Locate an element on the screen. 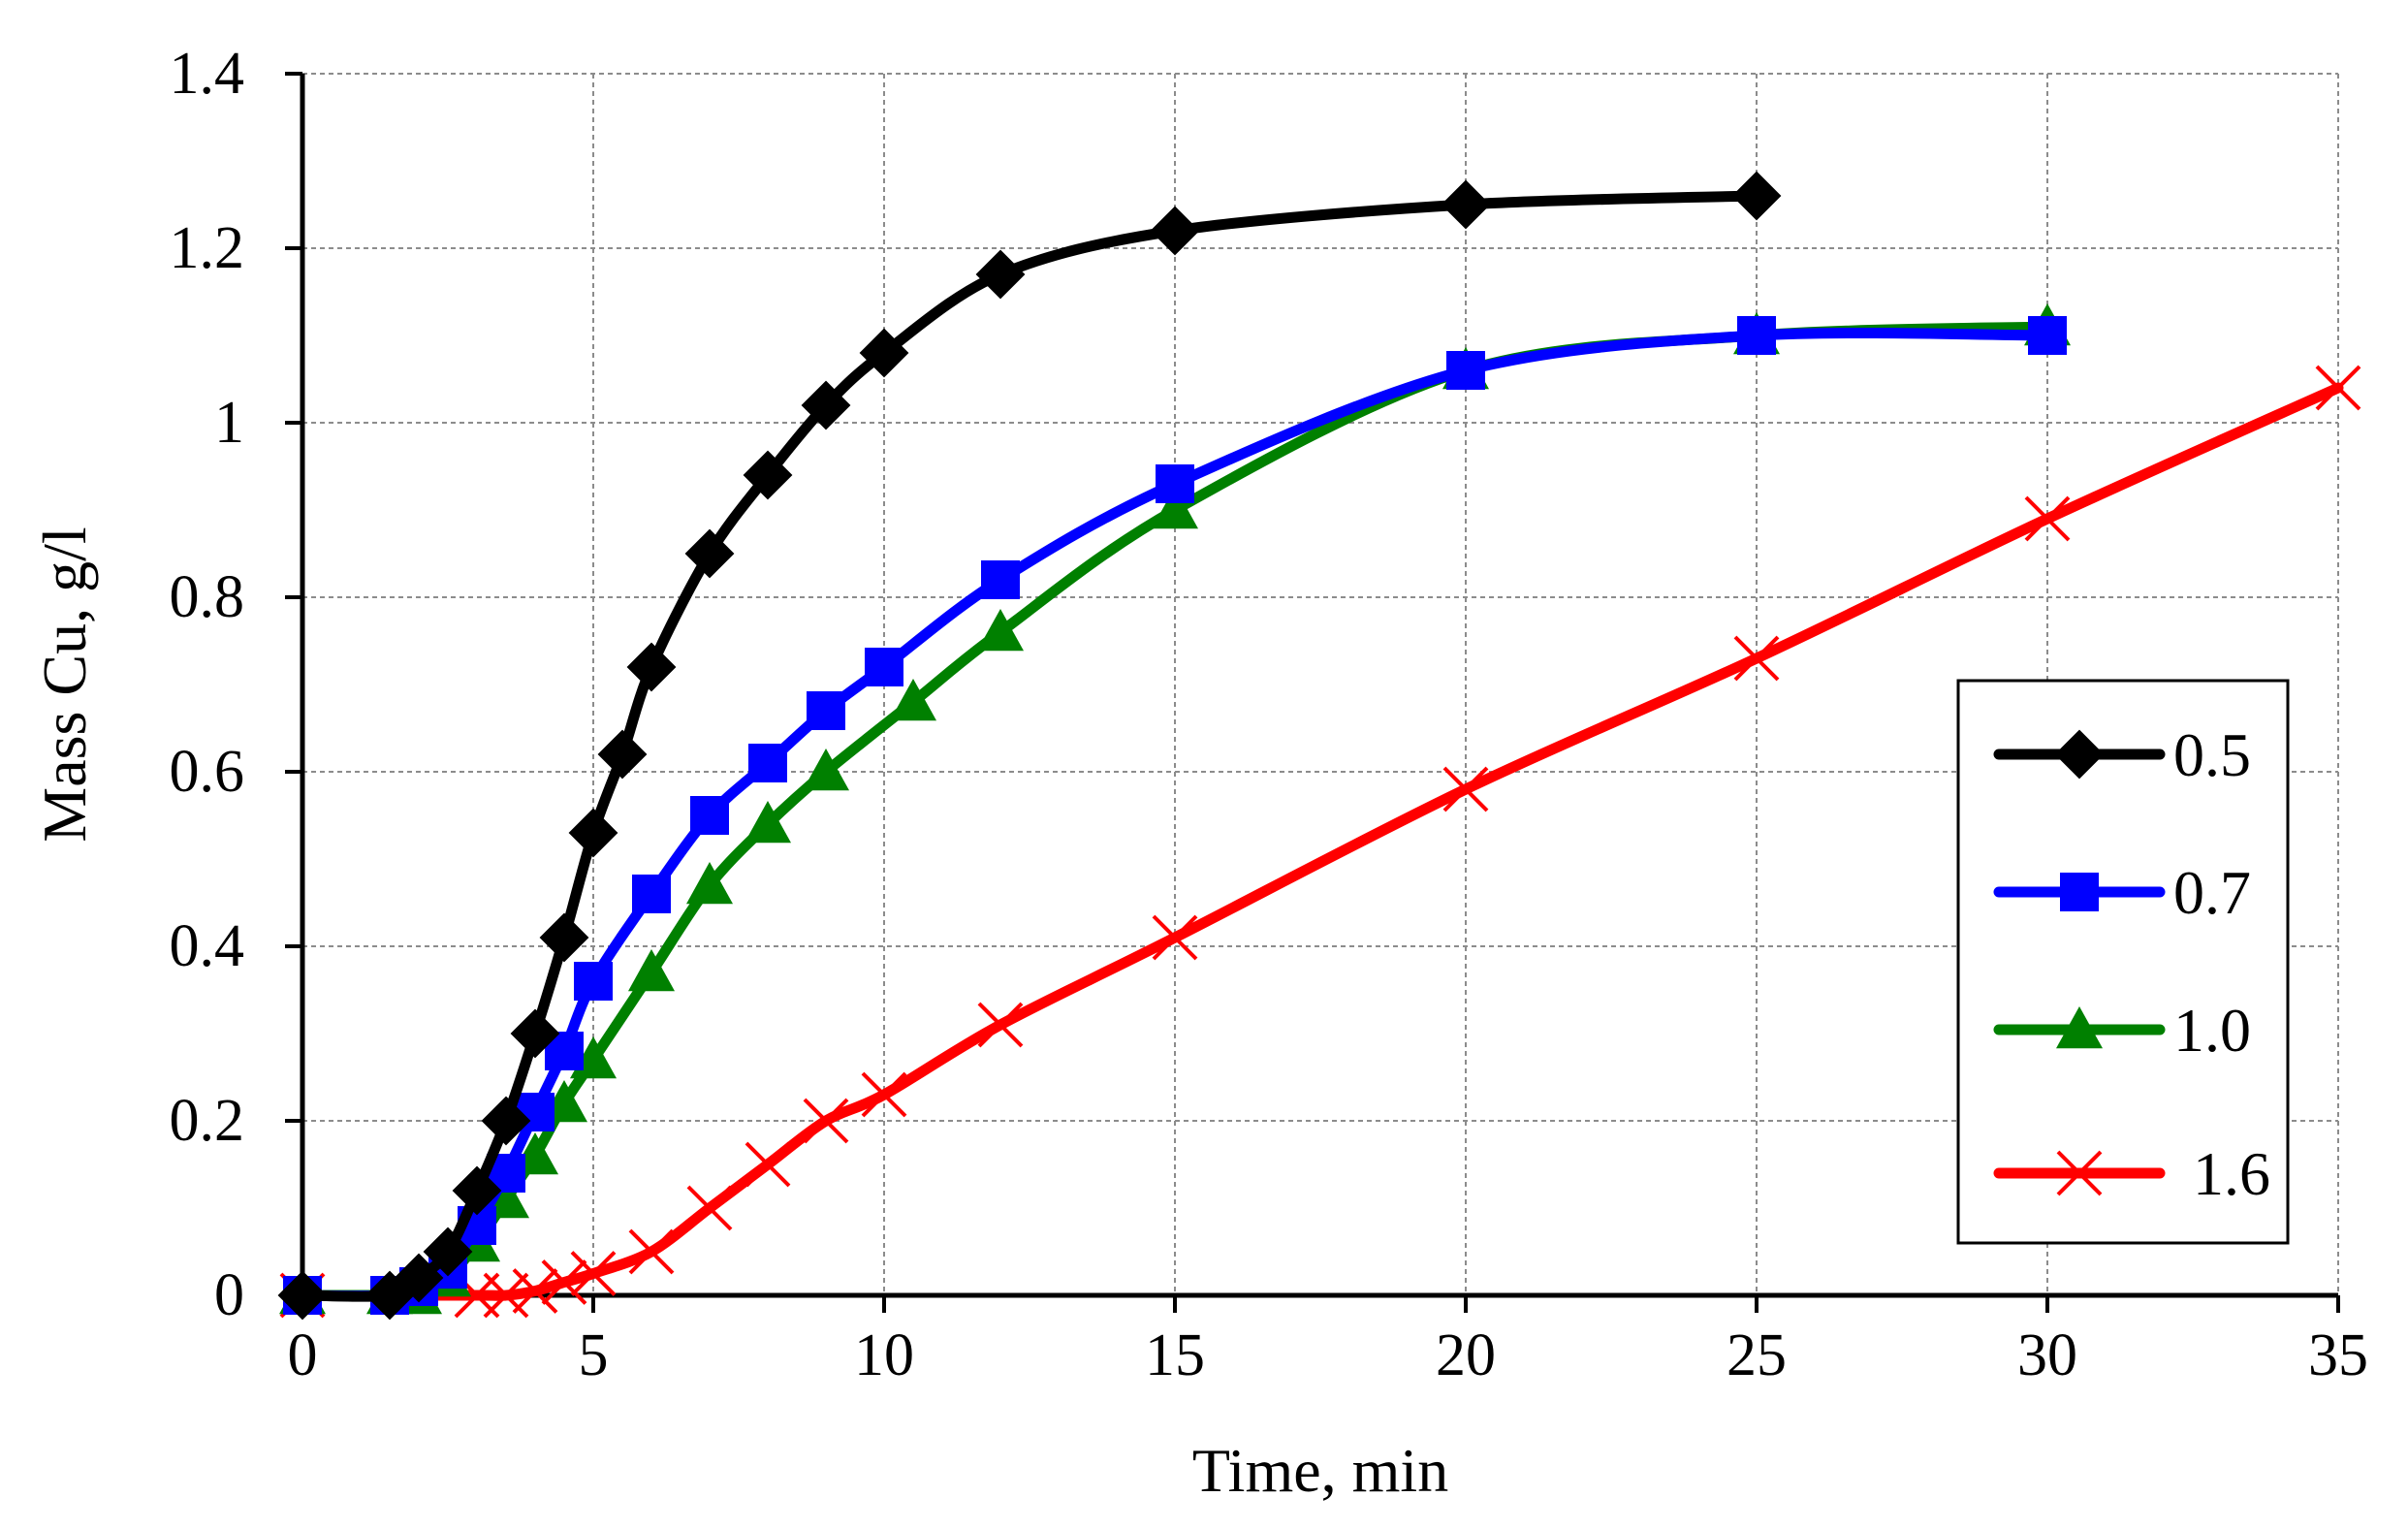  legend-item-1-0: 1.0 is located at coordinates (2122, 1030).